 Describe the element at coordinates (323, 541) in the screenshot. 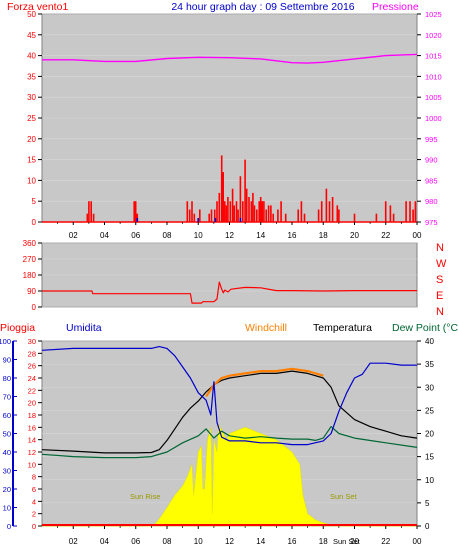

I see `temp-humidity-x-tick-label: 18` at that location.